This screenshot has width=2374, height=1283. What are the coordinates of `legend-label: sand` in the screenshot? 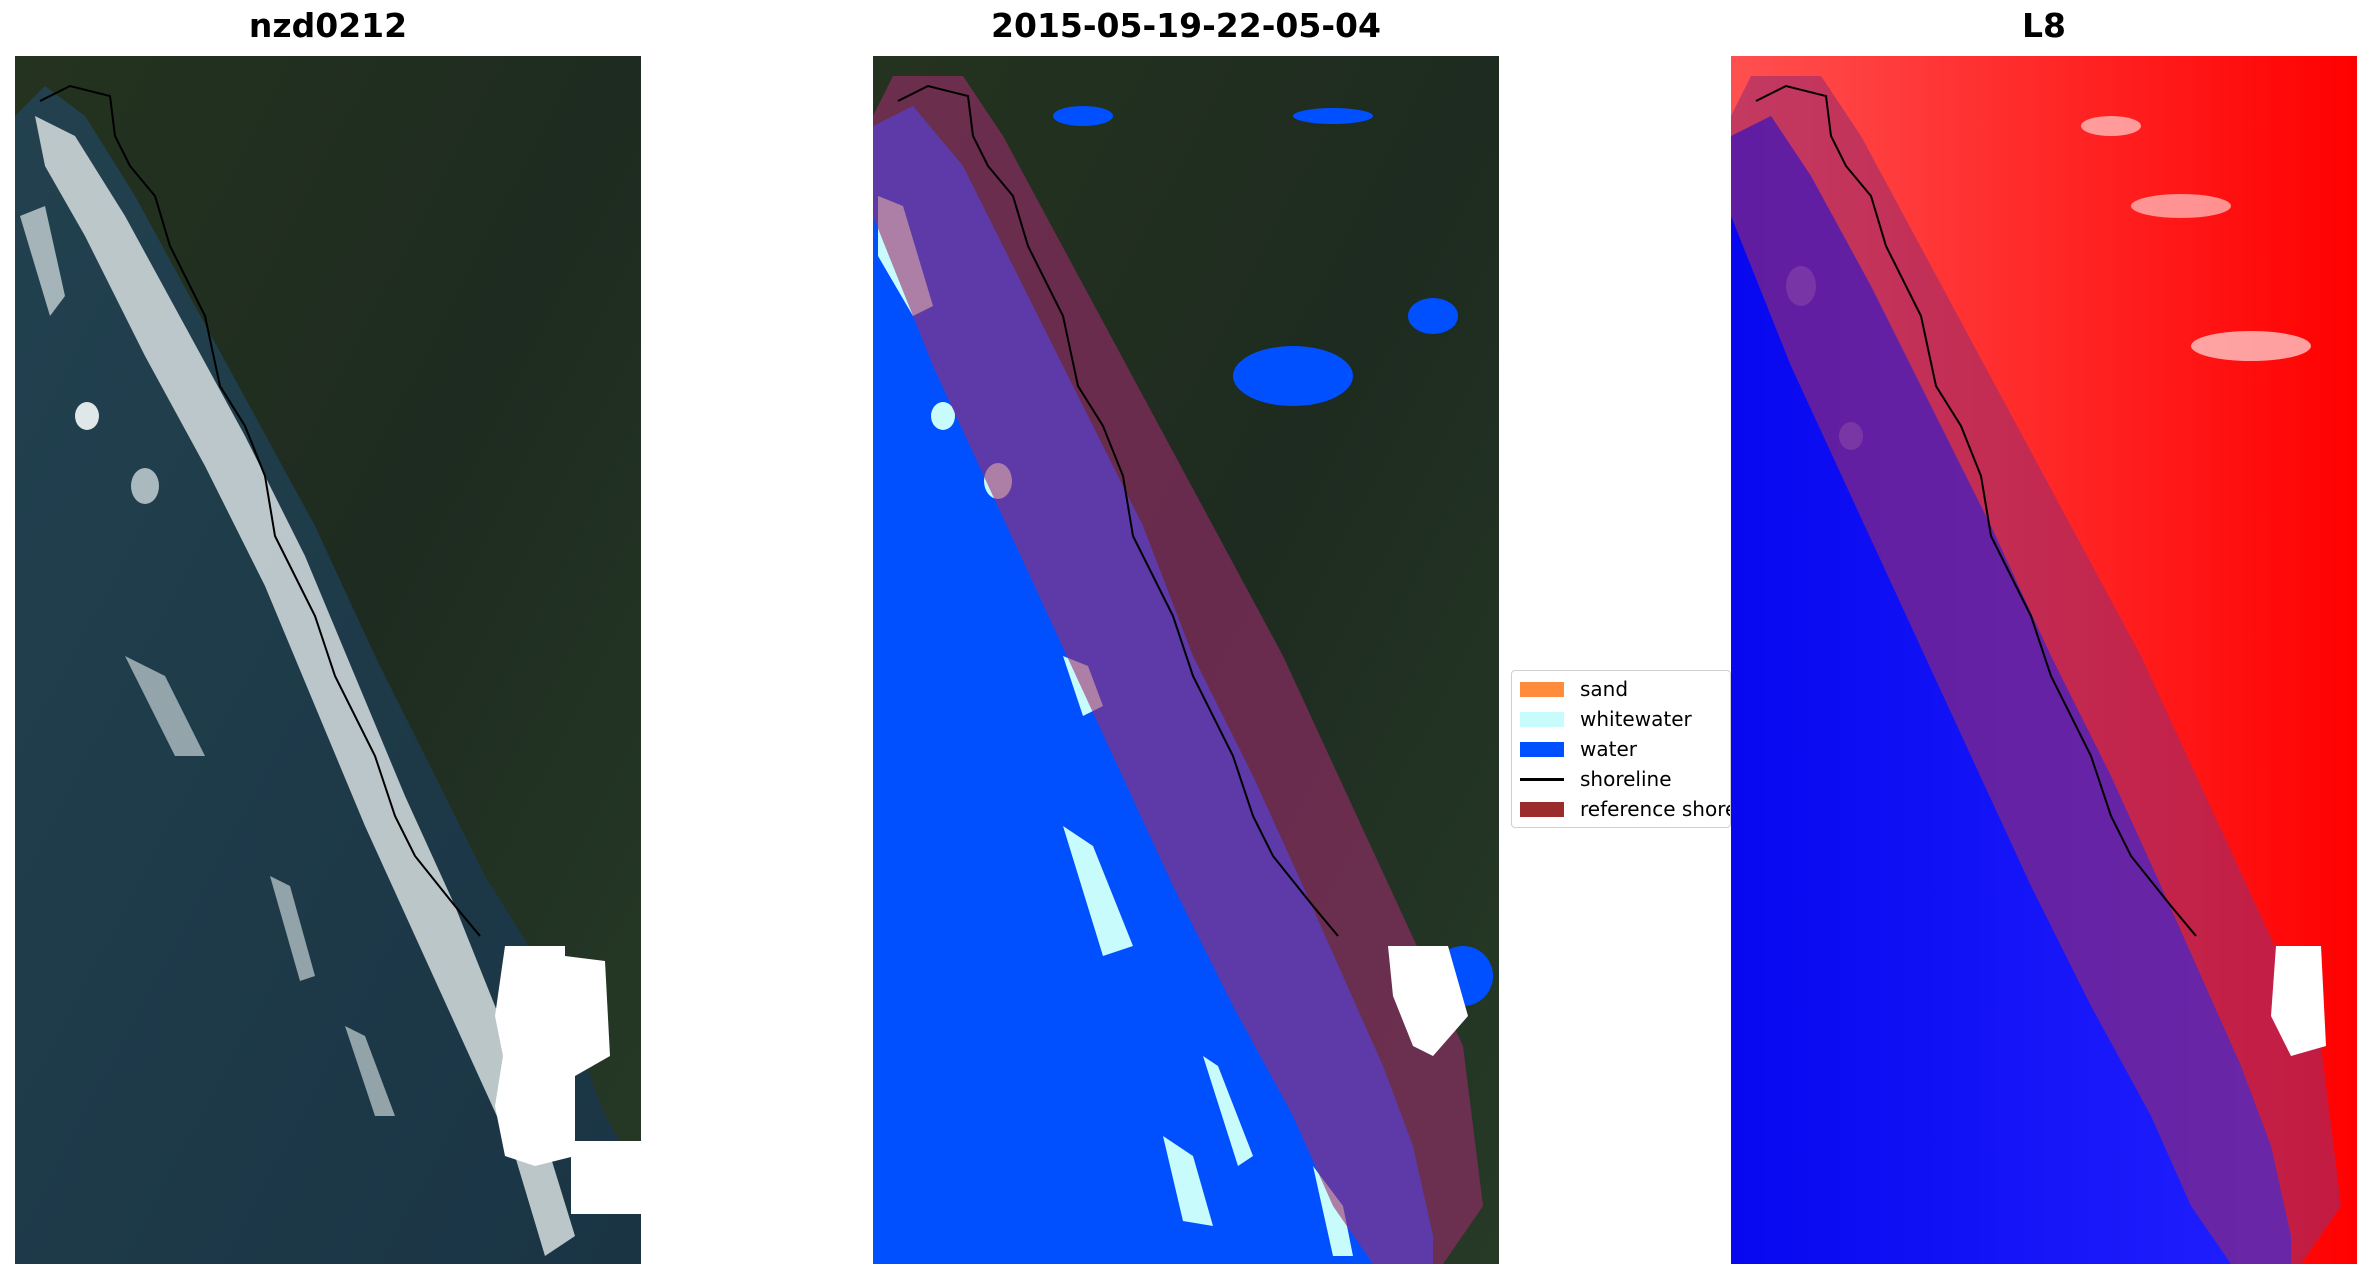 It's located at (1604, 689).